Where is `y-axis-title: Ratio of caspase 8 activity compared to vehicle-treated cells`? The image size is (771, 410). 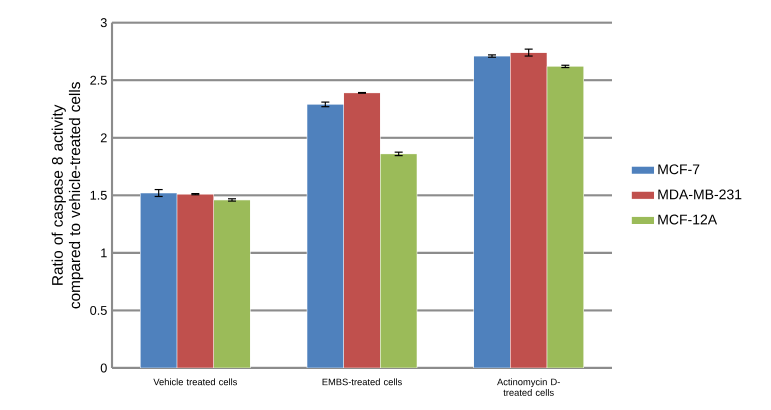 y-axis-title: Ratio of caspase 8 activity compared to vehicle-treated cells is located at coordinates (68, 195).